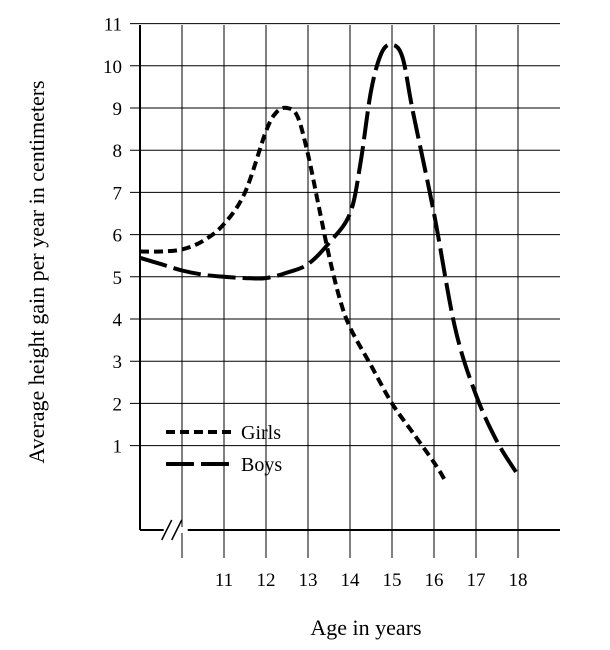  I want to click on legend-item-girls: Girls, so click(223, 433).